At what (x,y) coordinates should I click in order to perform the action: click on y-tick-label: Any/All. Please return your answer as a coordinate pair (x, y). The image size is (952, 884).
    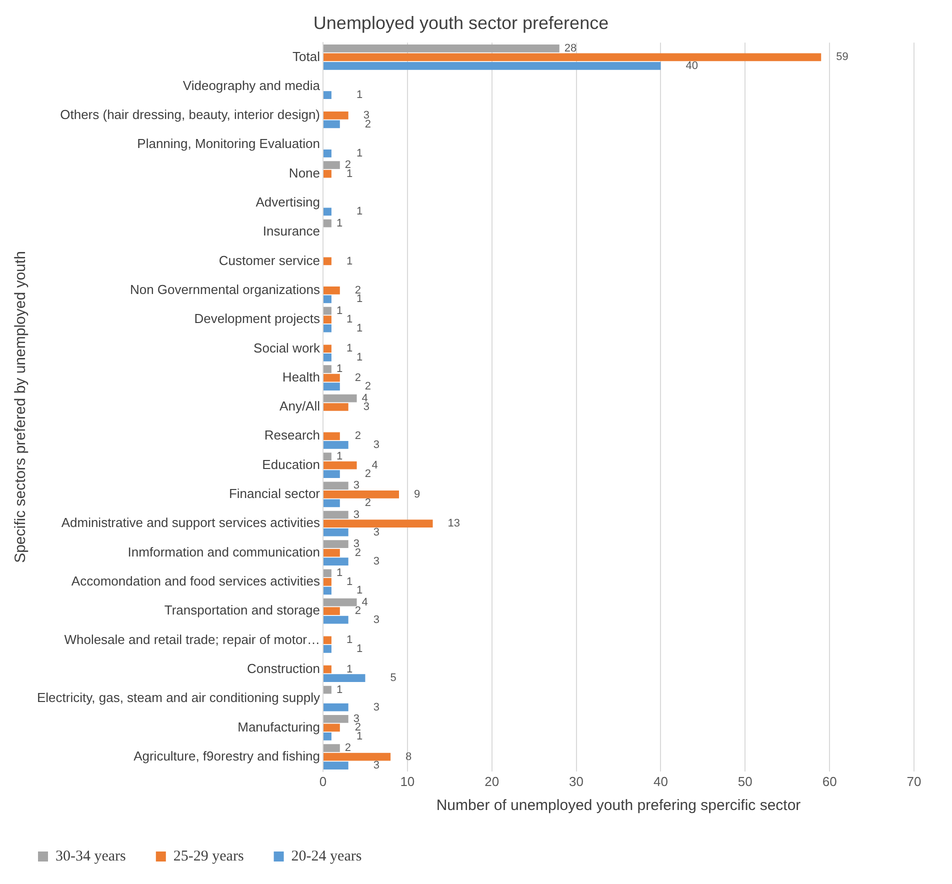
    Looking at the image, I should click on (300, 406).